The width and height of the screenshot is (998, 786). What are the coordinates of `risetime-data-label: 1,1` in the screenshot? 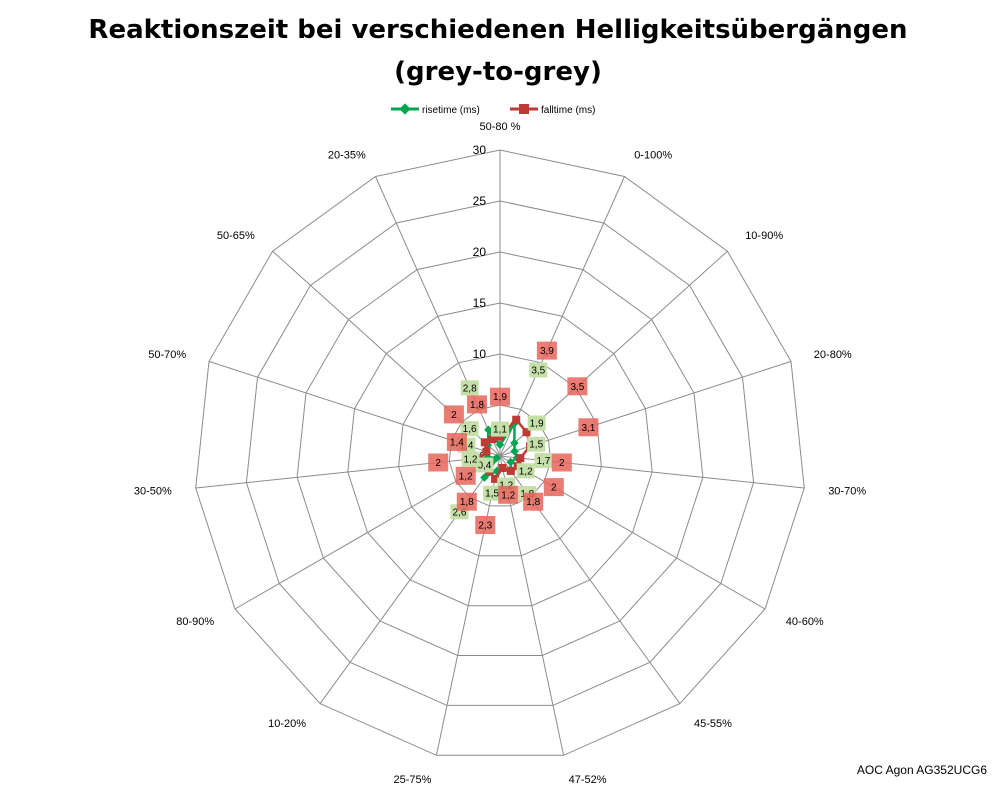 It's located at (500, 430).